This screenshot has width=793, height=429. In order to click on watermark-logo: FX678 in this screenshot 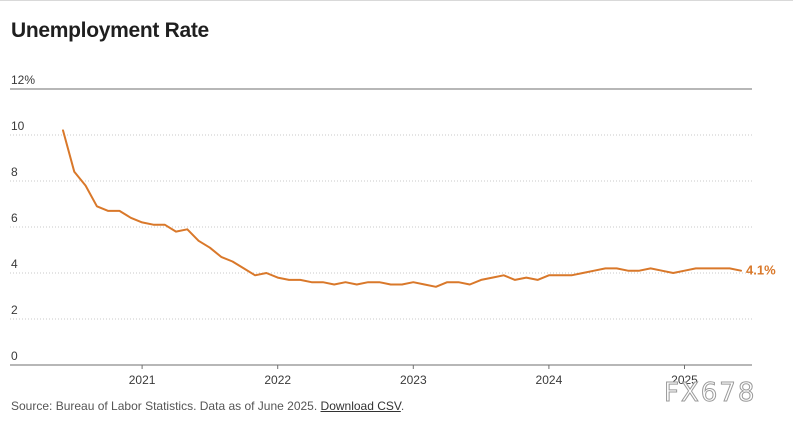, I will do `click(710, 393)`.